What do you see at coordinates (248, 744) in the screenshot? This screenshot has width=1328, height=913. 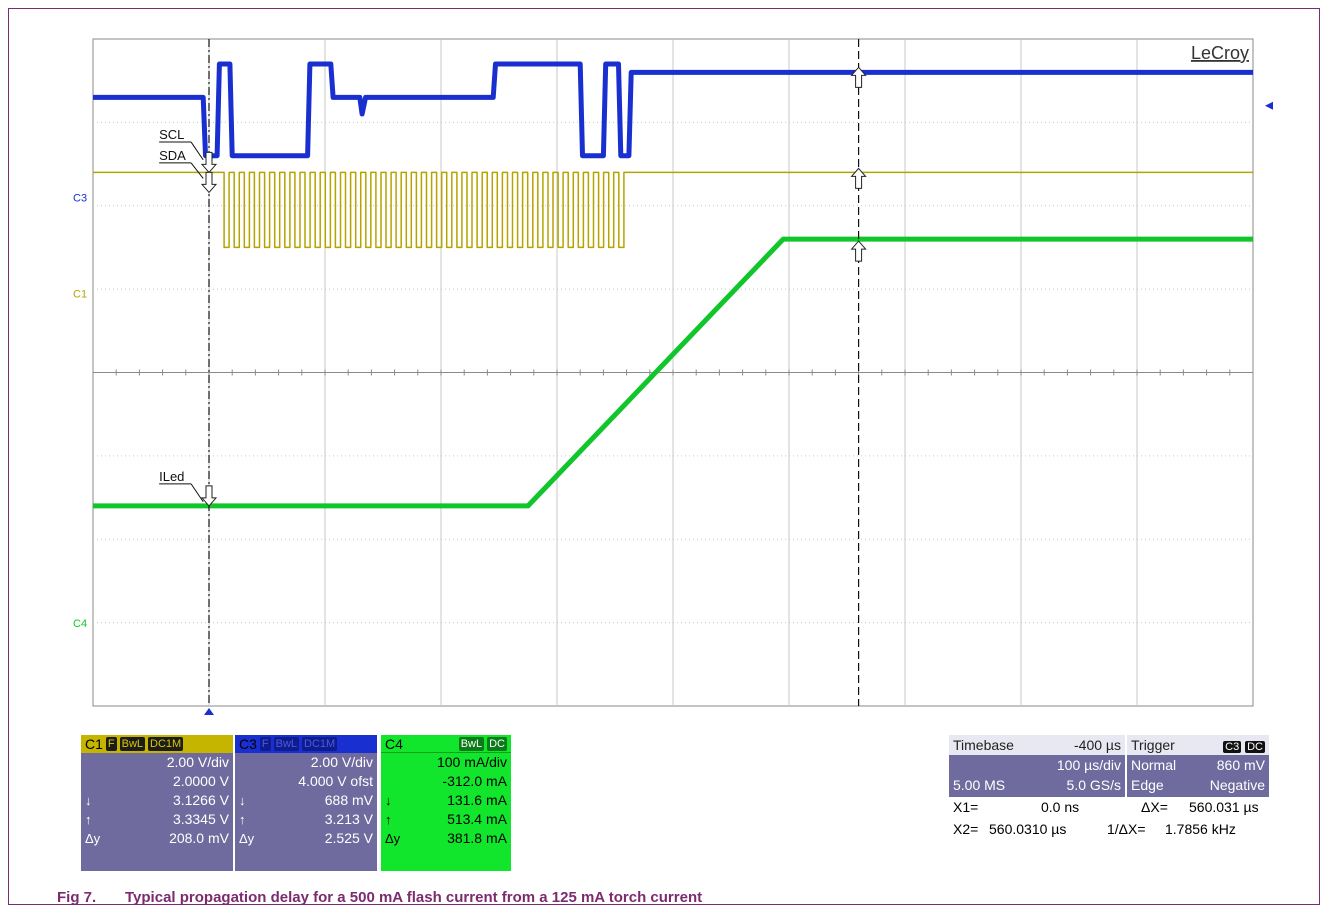 I see `channel-c3-name: C3` at bounding box center [248, 744].